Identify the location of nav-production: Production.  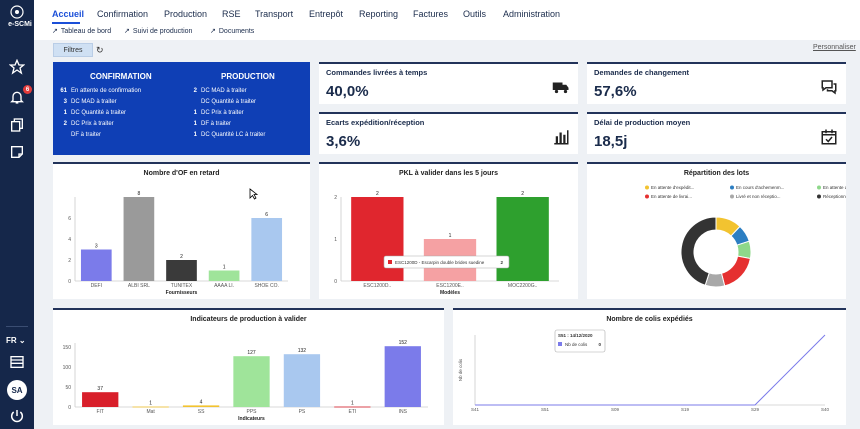
(186, 14).